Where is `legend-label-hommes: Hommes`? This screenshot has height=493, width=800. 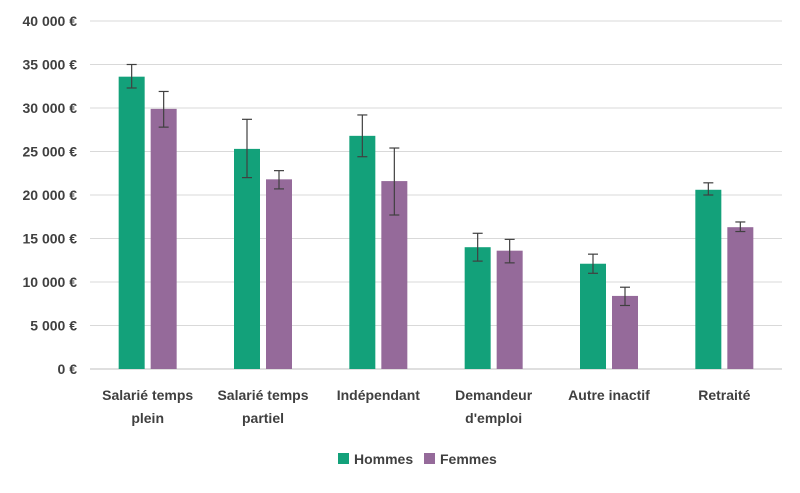
legend-label-hommes: Hommes is located at coordinates (383, 459).